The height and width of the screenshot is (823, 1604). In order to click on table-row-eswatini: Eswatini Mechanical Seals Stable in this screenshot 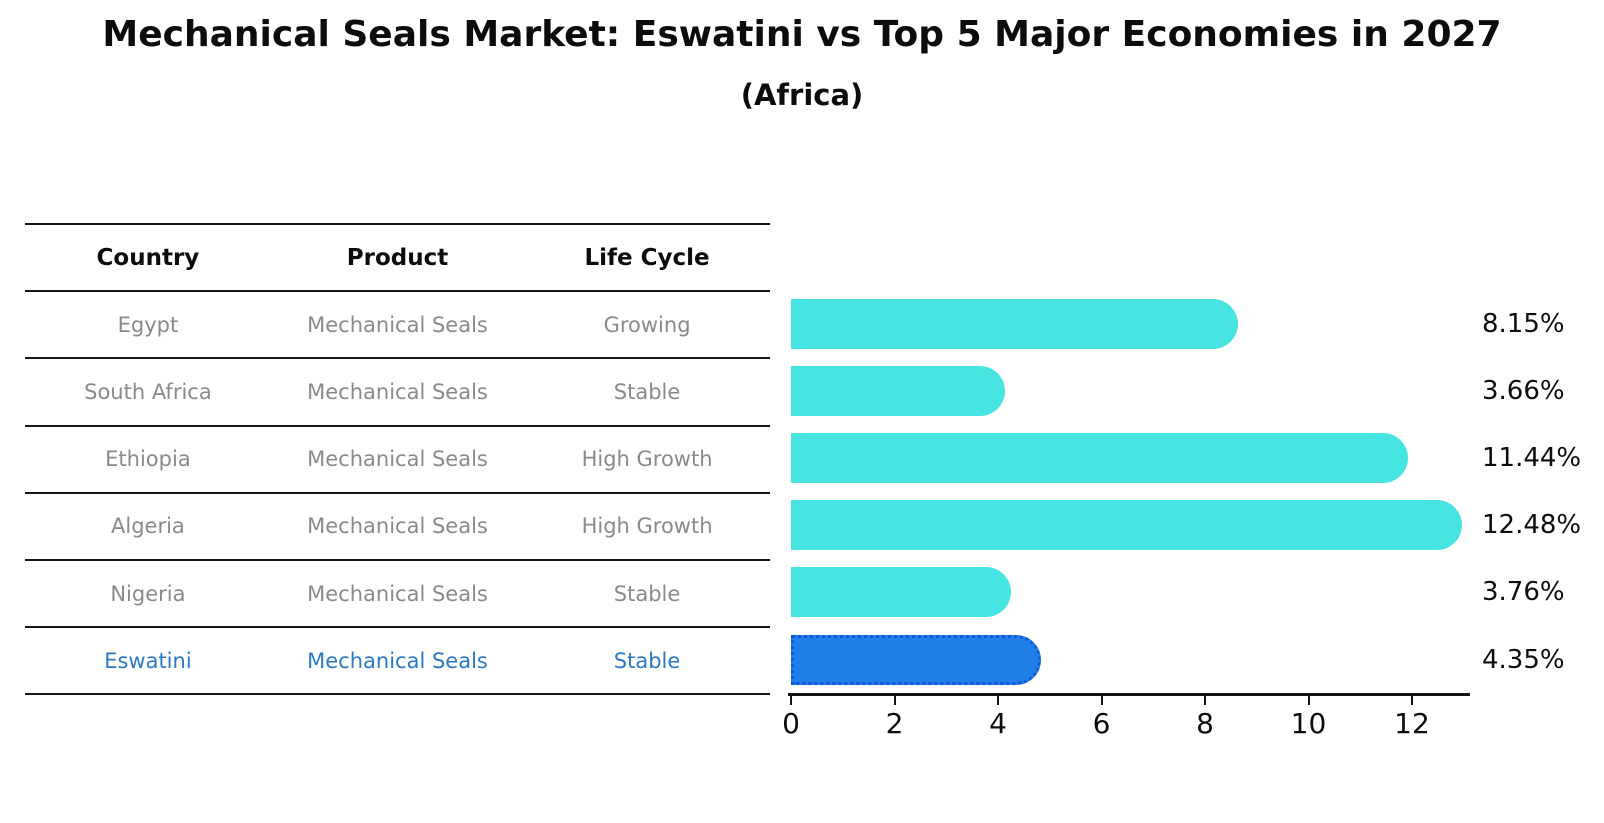, I will do `click(397, 662)`.